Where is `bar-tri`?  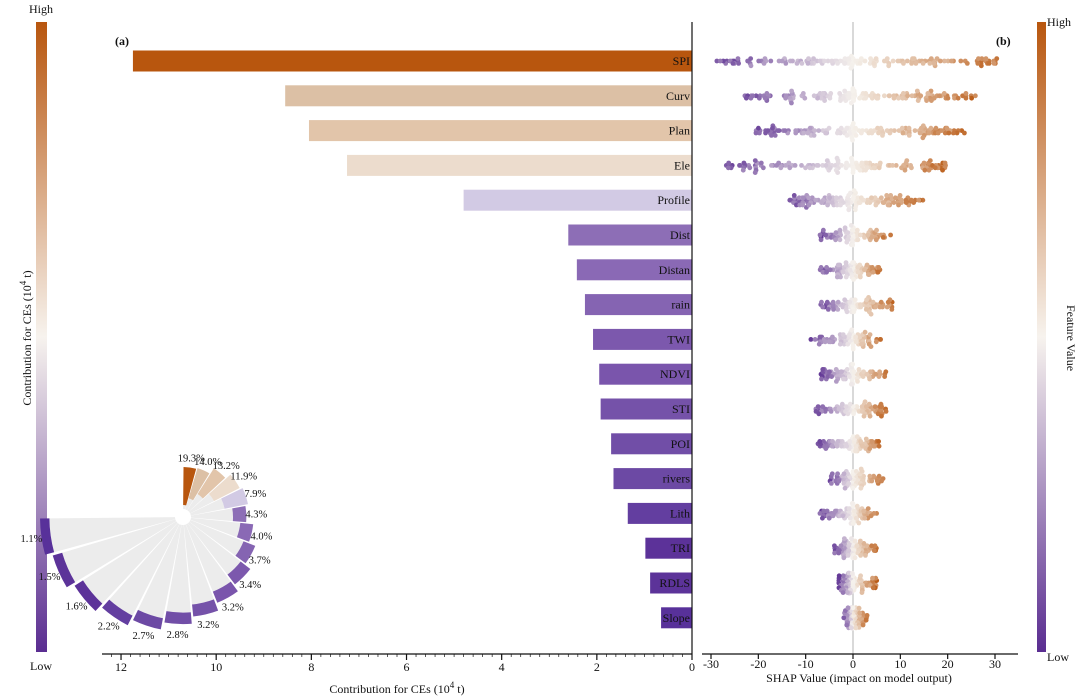
bar-tri is located at coordinates (668, 548).